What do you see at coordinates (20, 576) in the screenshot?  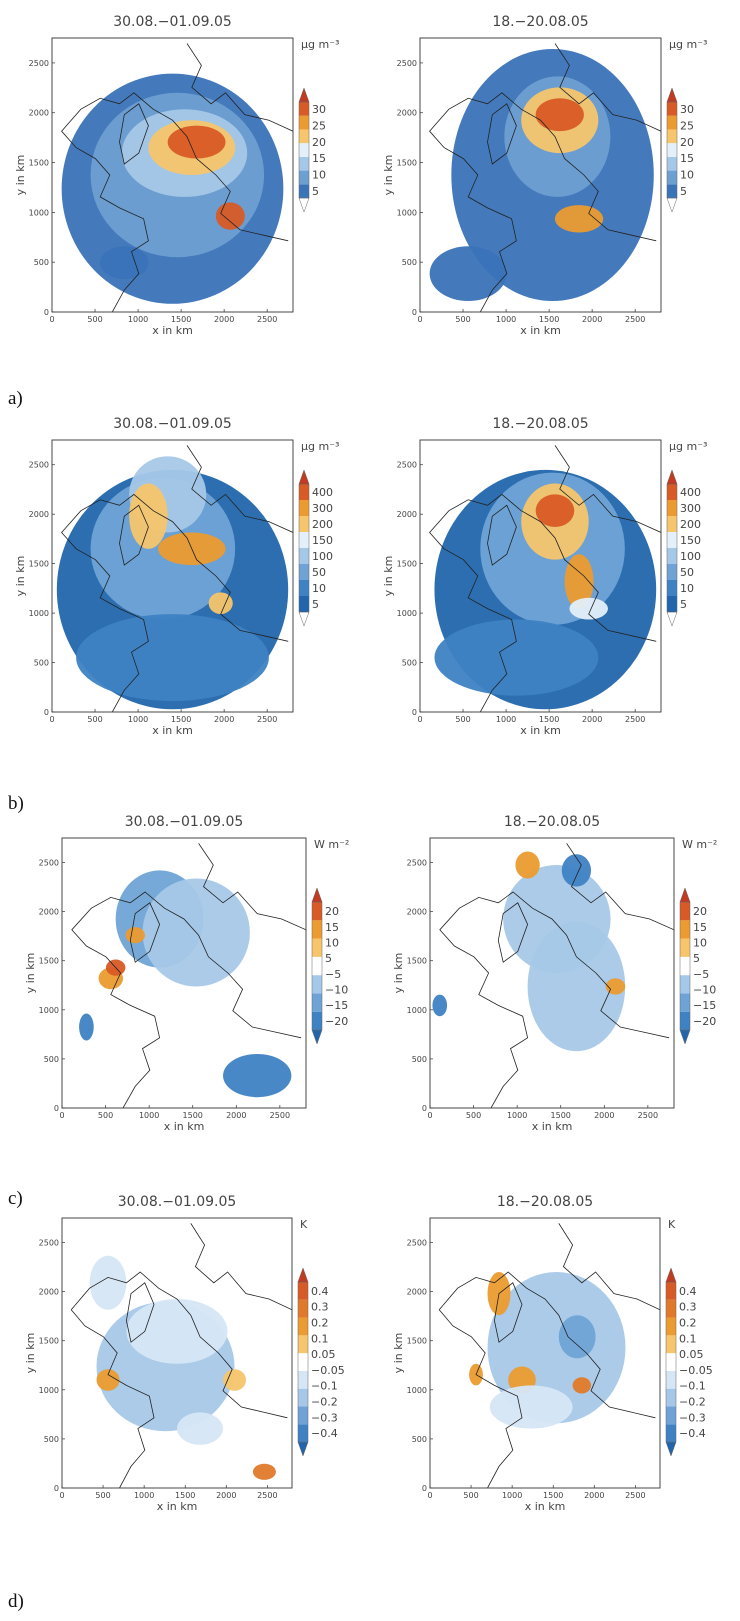 I see `y-axis-label: y in km` at bounding box center [20, 576].